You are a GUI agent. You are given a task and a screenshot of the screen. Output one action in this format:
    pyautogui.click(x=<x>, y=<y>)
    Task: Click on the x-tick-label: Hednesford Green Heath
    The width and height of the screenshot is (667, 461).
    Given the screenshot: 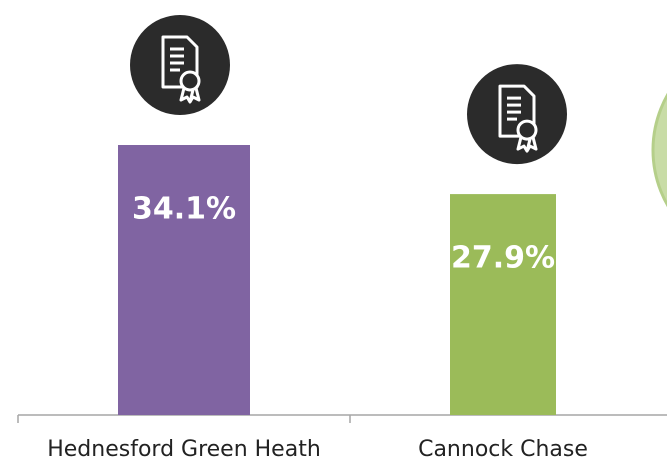 What is the action you would take?
    pyautogui.click(x=184, y=449)
    